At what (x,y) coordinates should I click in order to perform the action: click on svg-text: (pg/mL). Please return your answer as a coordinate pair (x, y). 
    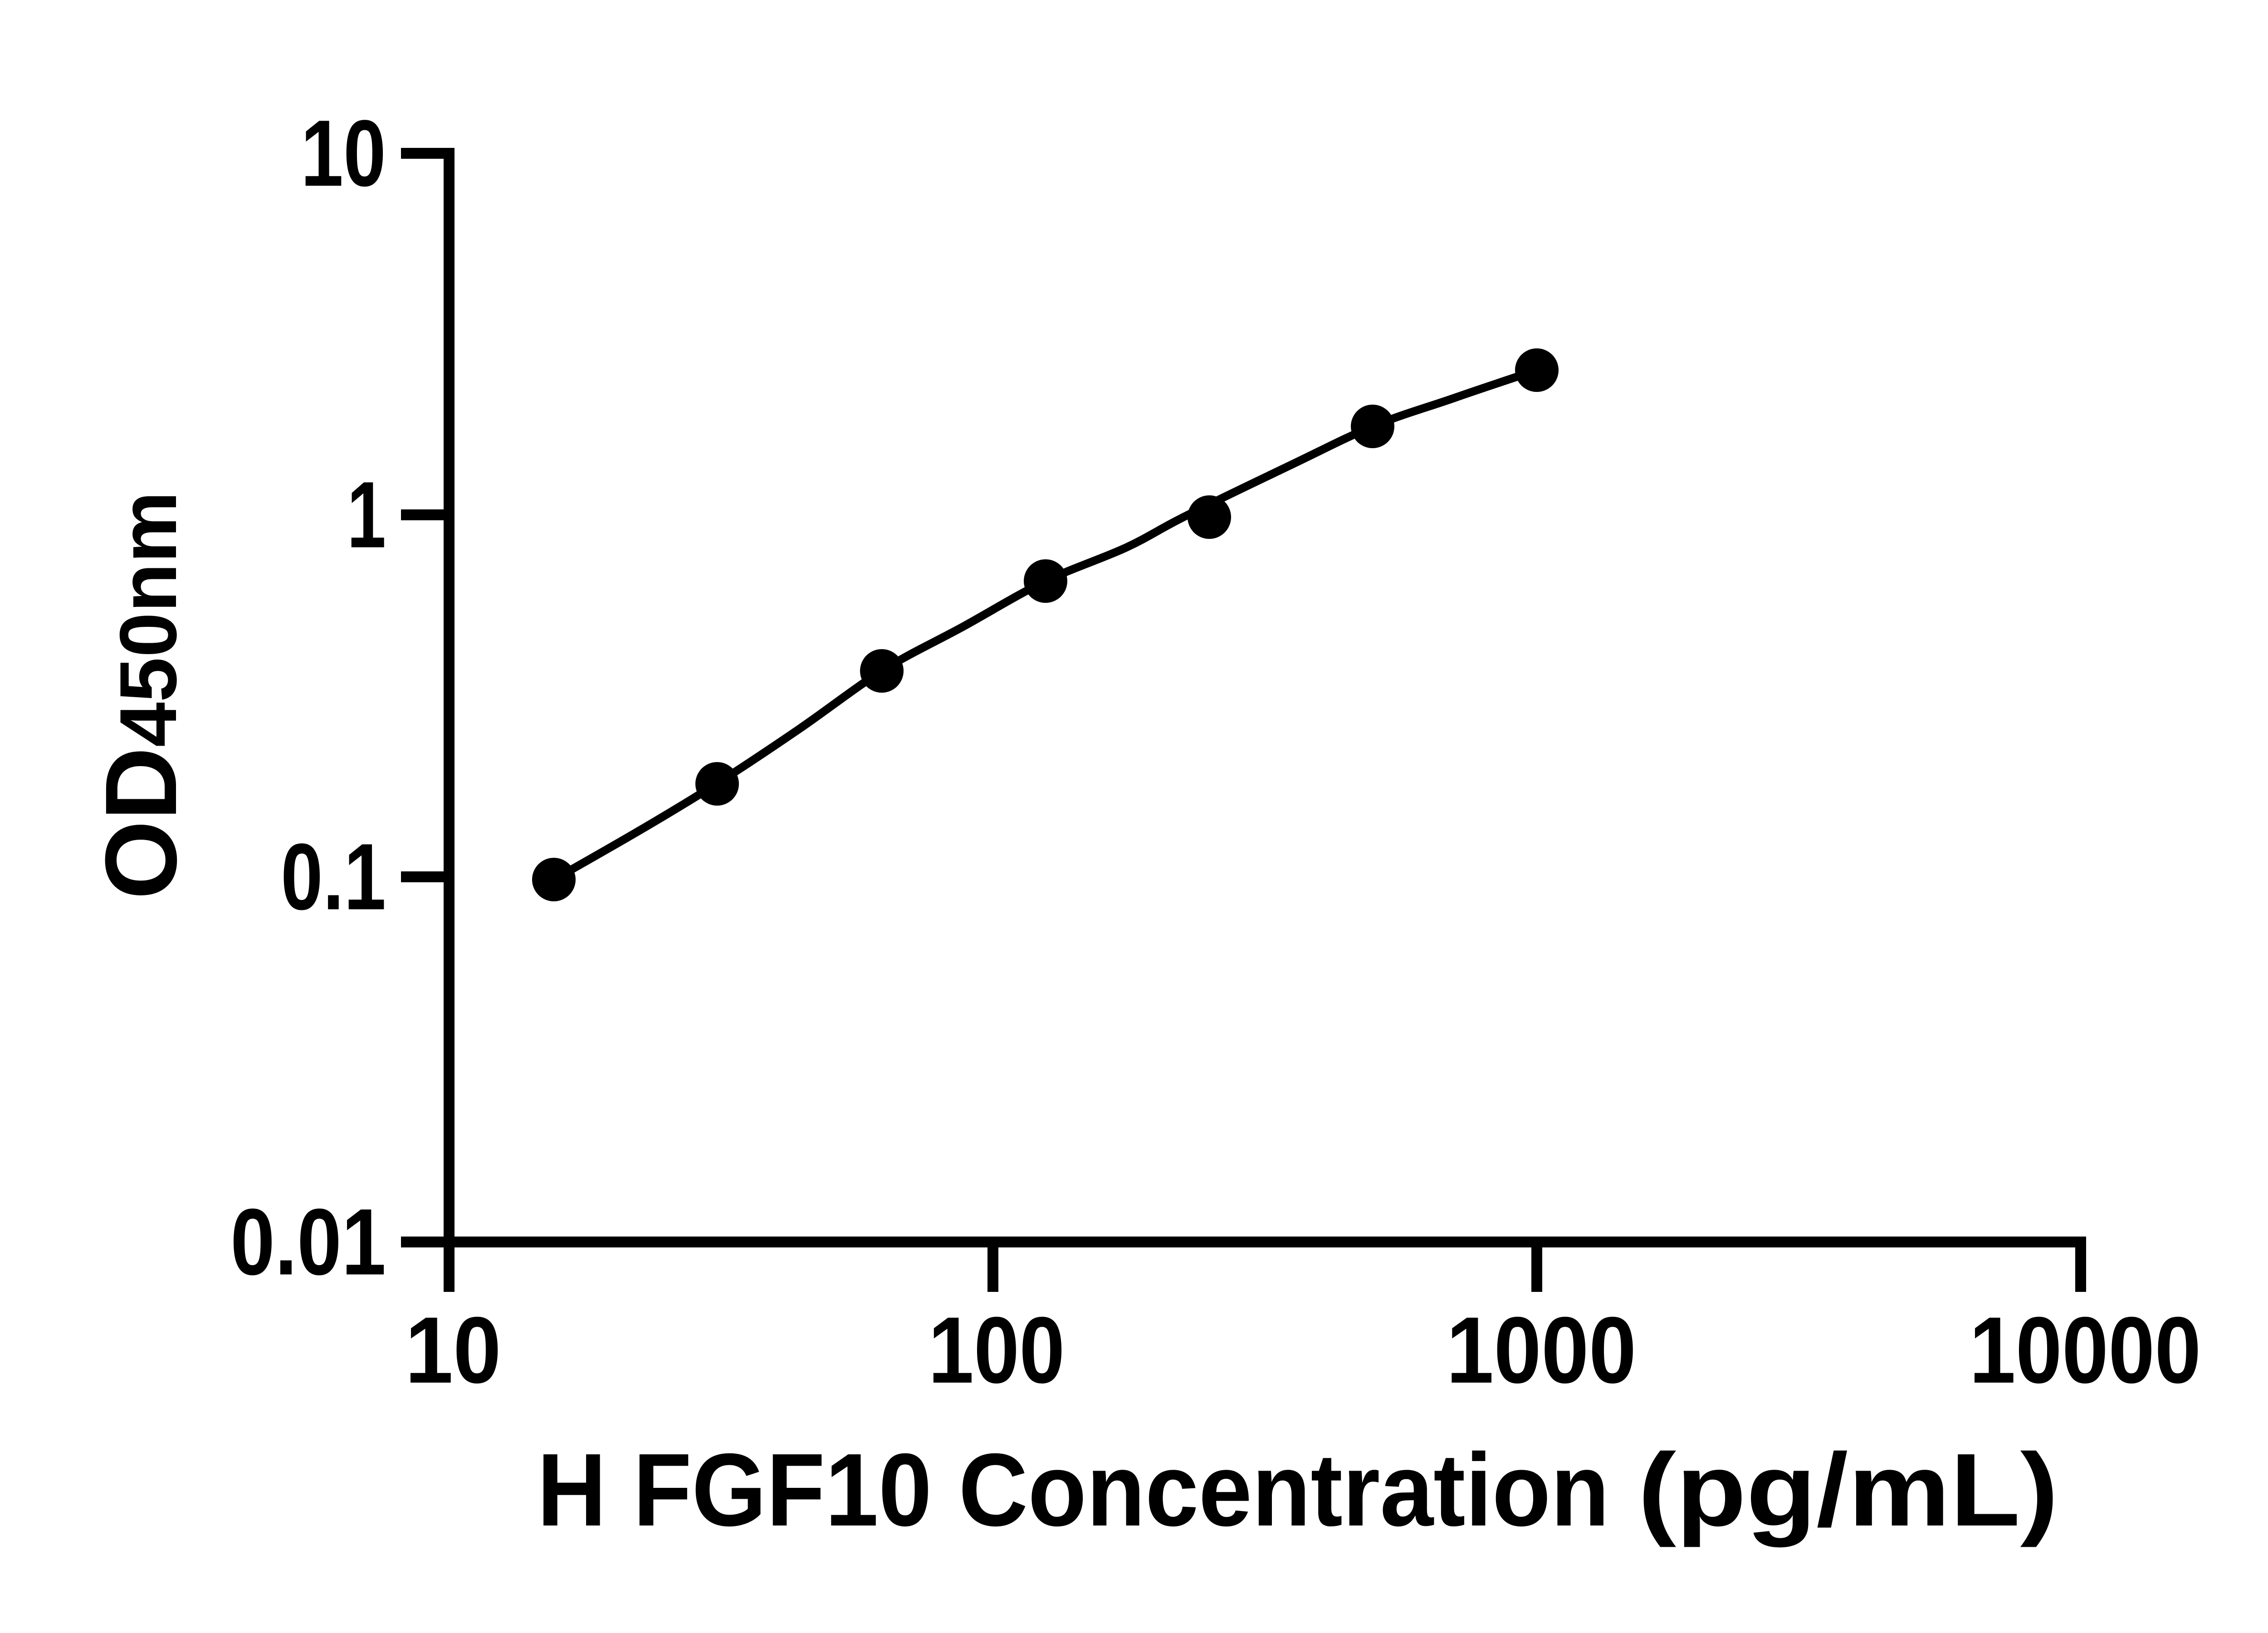
    Looking at the image, I should click on (1848, 1490).